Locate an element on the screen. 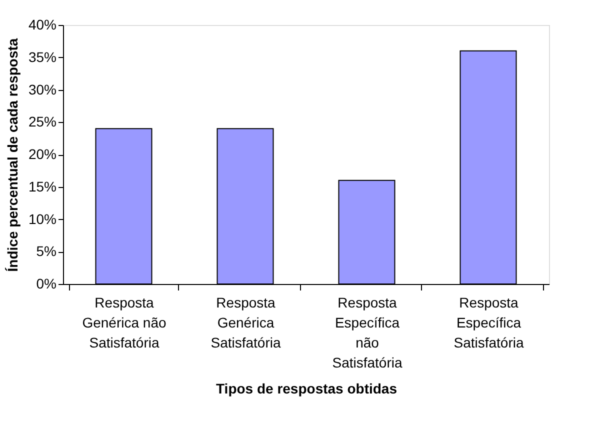 Image resolution: width=613 pixels, height=427 pixels. x-tick-label: Resposta Específica Satisfatória is located at coordinates (489, 322).